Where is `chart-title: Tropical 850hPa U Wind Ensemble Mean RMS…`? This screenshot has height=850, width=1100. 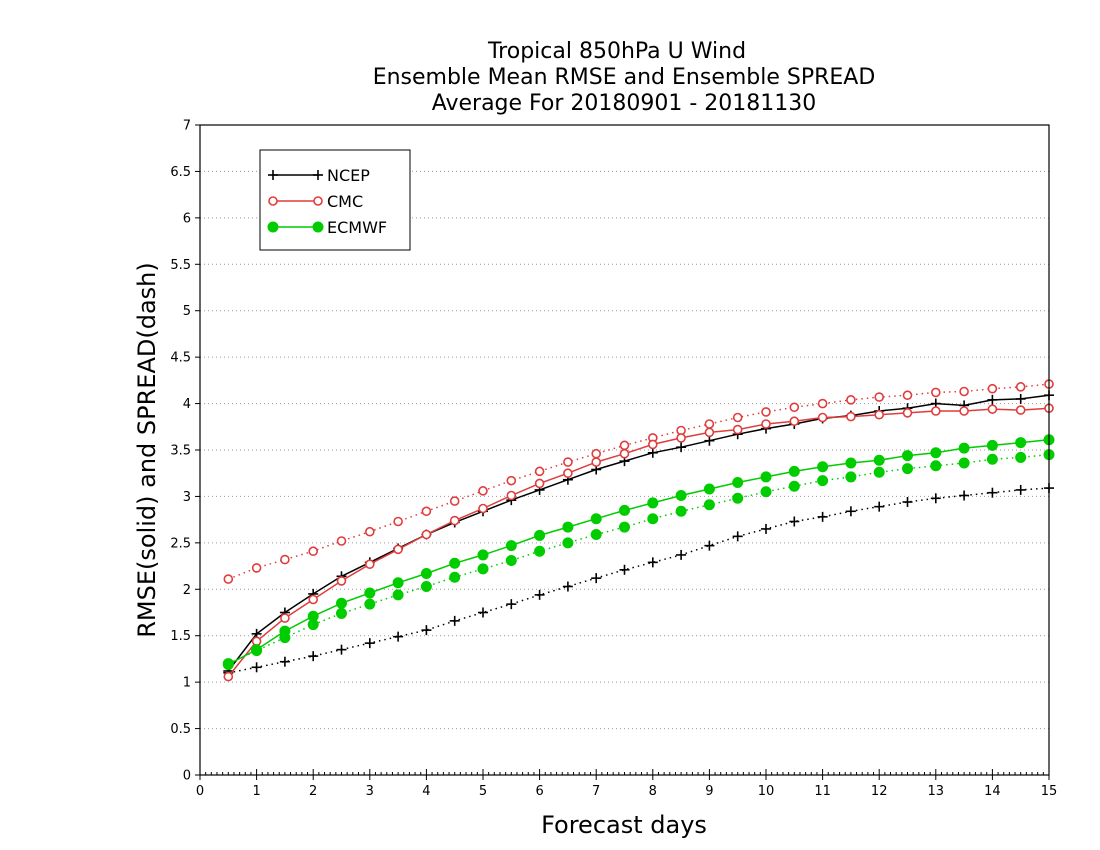
chart-title: Tropical 850hPa U Wind Ensemble Mean RMS… is located at coordinates (624, 77).